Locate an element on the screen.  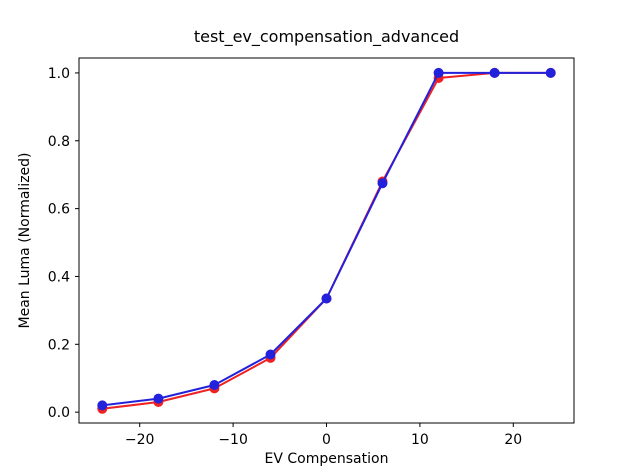
x-tick-label: 0 is located at coordinates (326, 440).